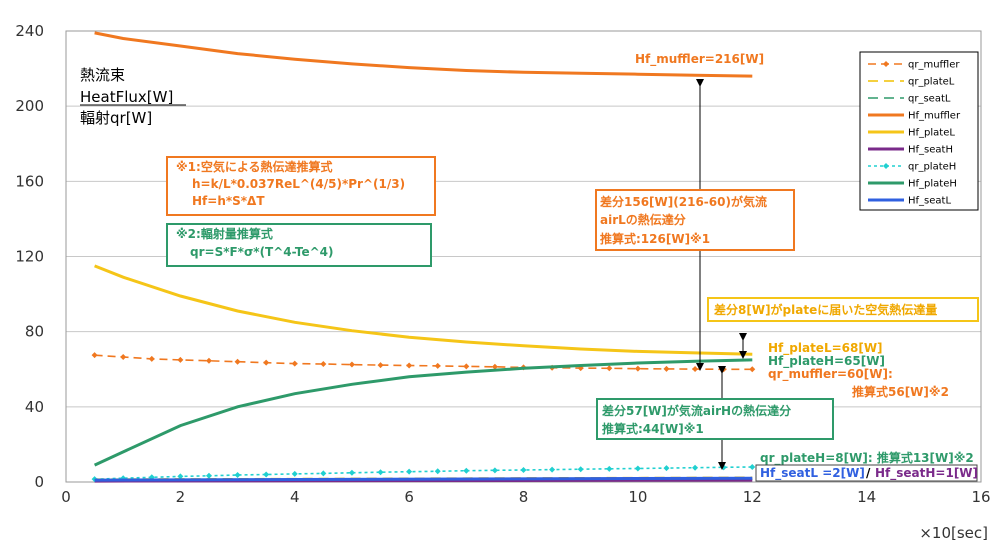 This screenshot has height=548, width=999. I want to click on diff156-box, so click(695, 220).